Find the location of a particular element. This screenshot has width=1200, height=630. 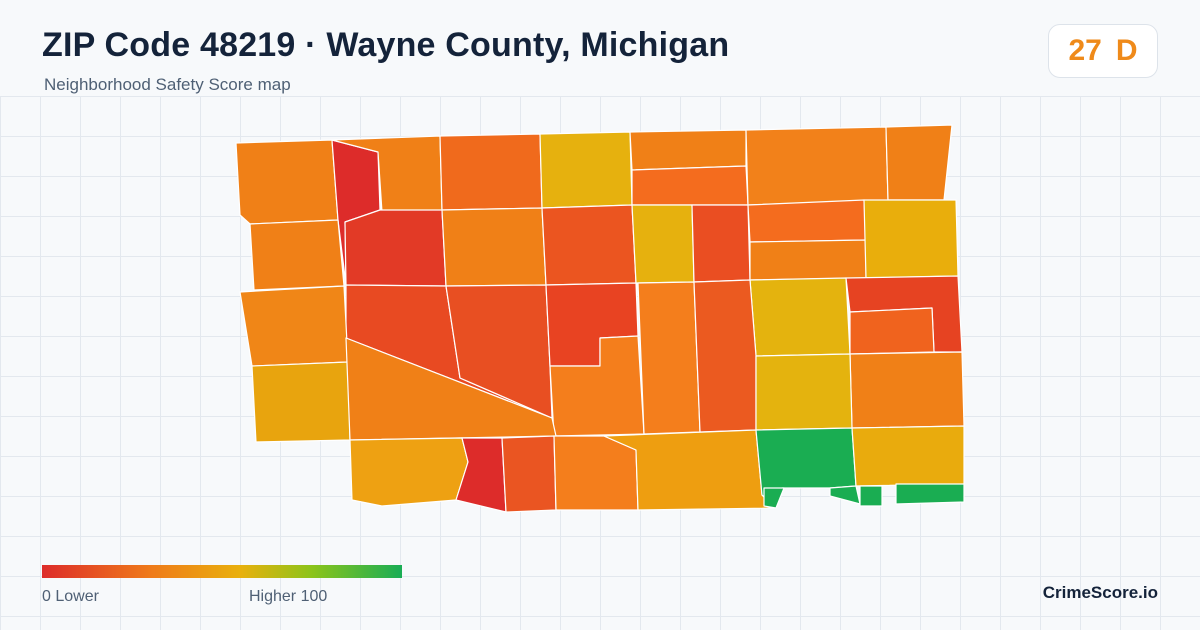

legend-color-scale is located at coordinates (222, 571).